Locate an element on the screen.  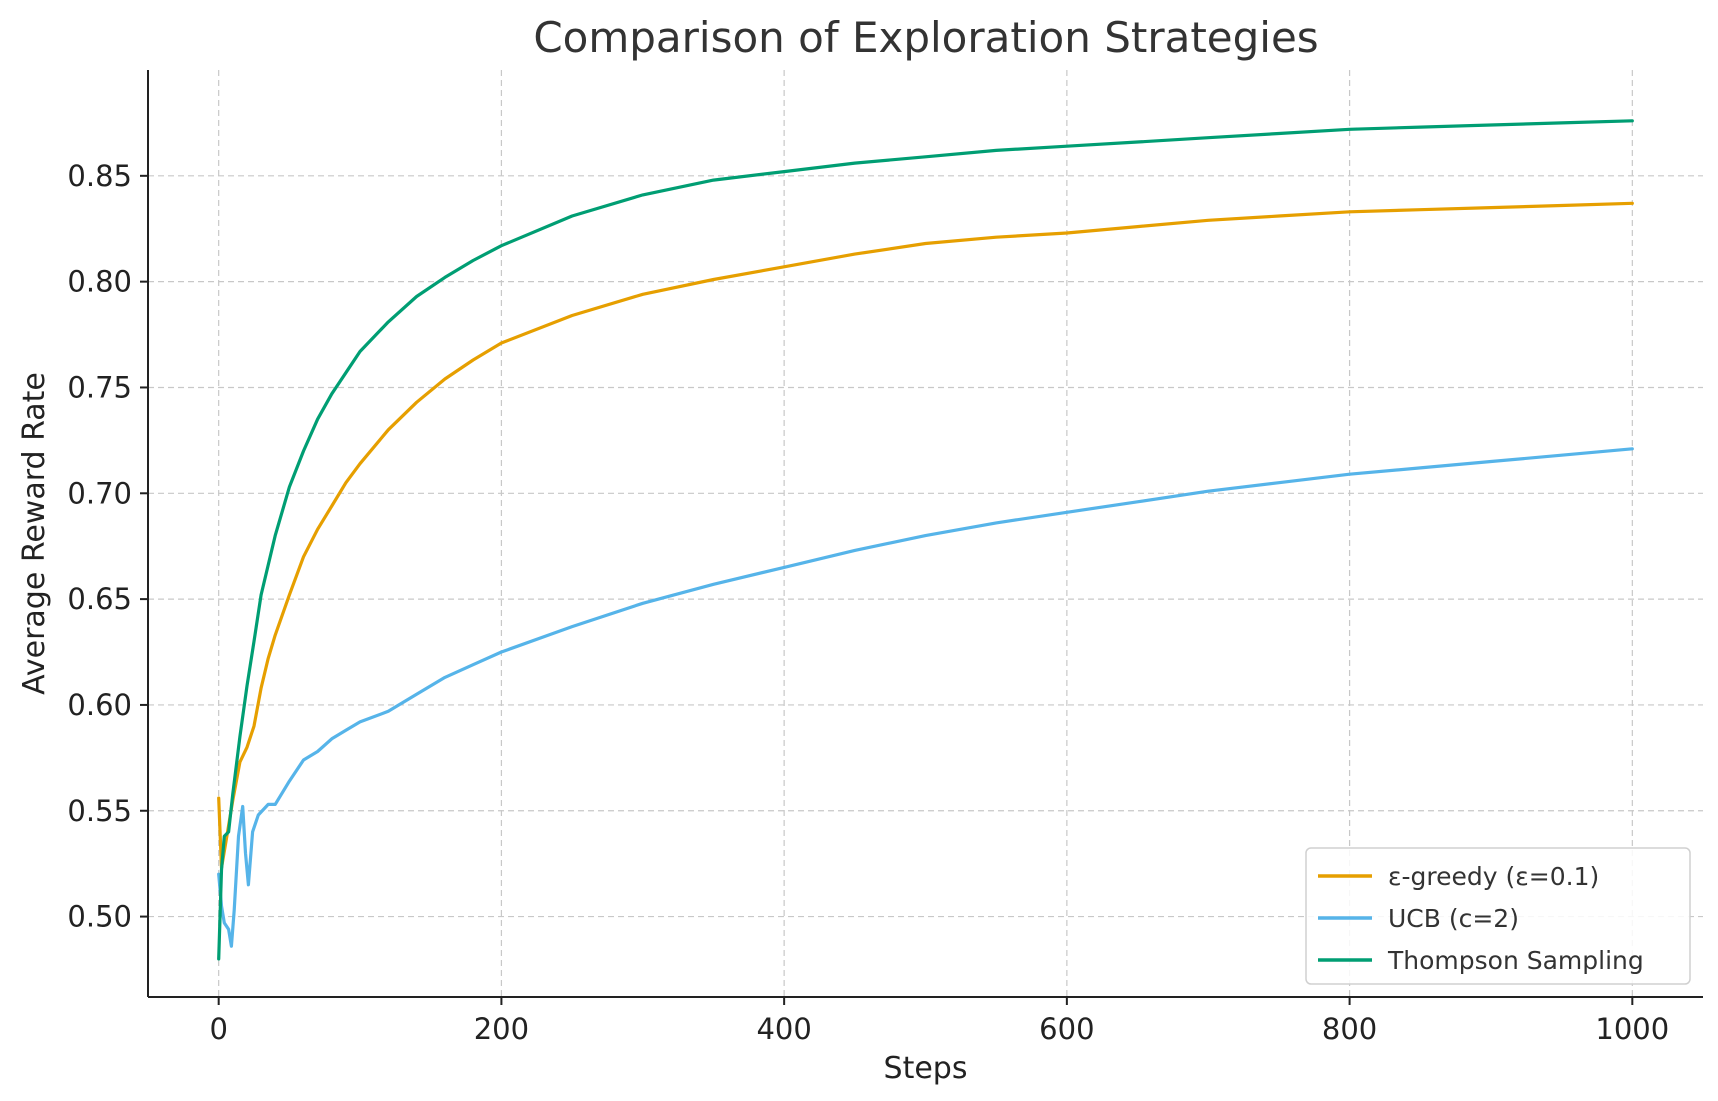
legend-label-2: Thompson Sampling is located at coordinates (1515, 960).